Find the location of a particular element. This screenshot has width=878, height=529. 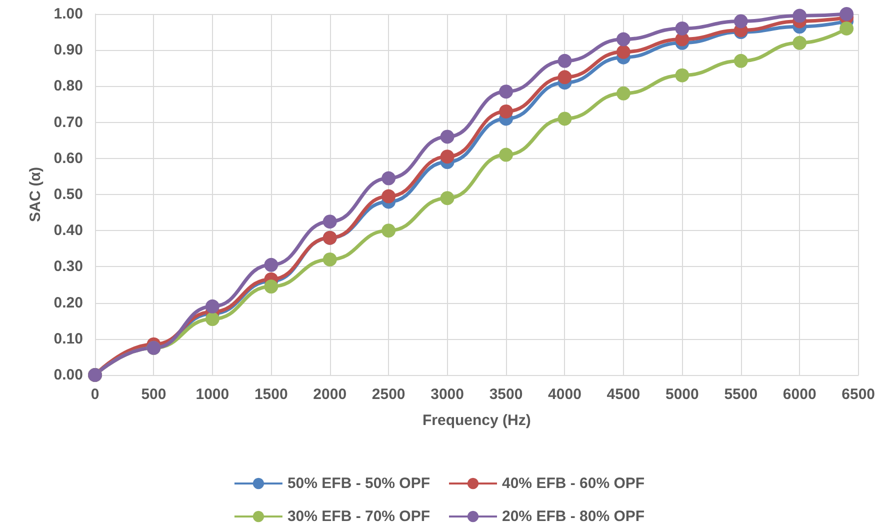

y-tick-label: 0.90 is located at coordinates (68, 50).